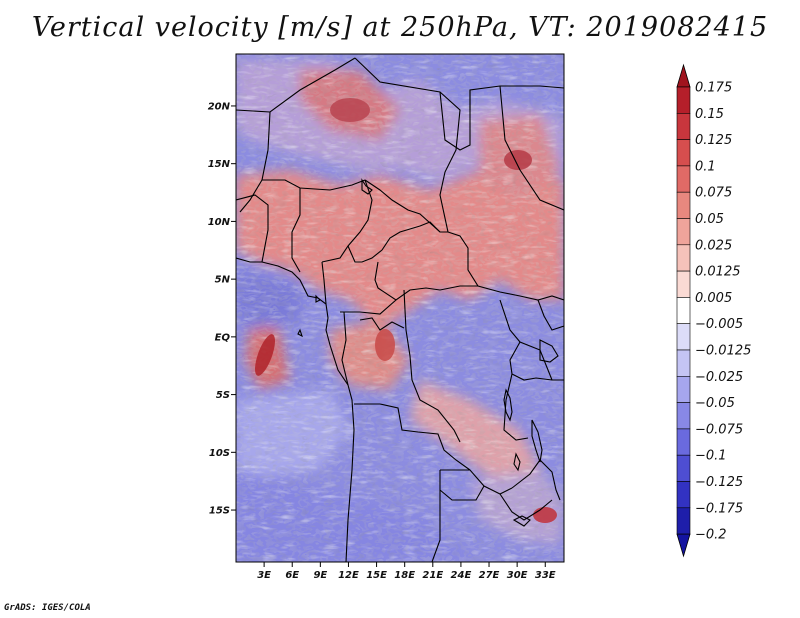  What do you see at coordinates (713, 245) in the screenshot?
I see `colorbar-label: 0.025` at bounding box center [713, 245].